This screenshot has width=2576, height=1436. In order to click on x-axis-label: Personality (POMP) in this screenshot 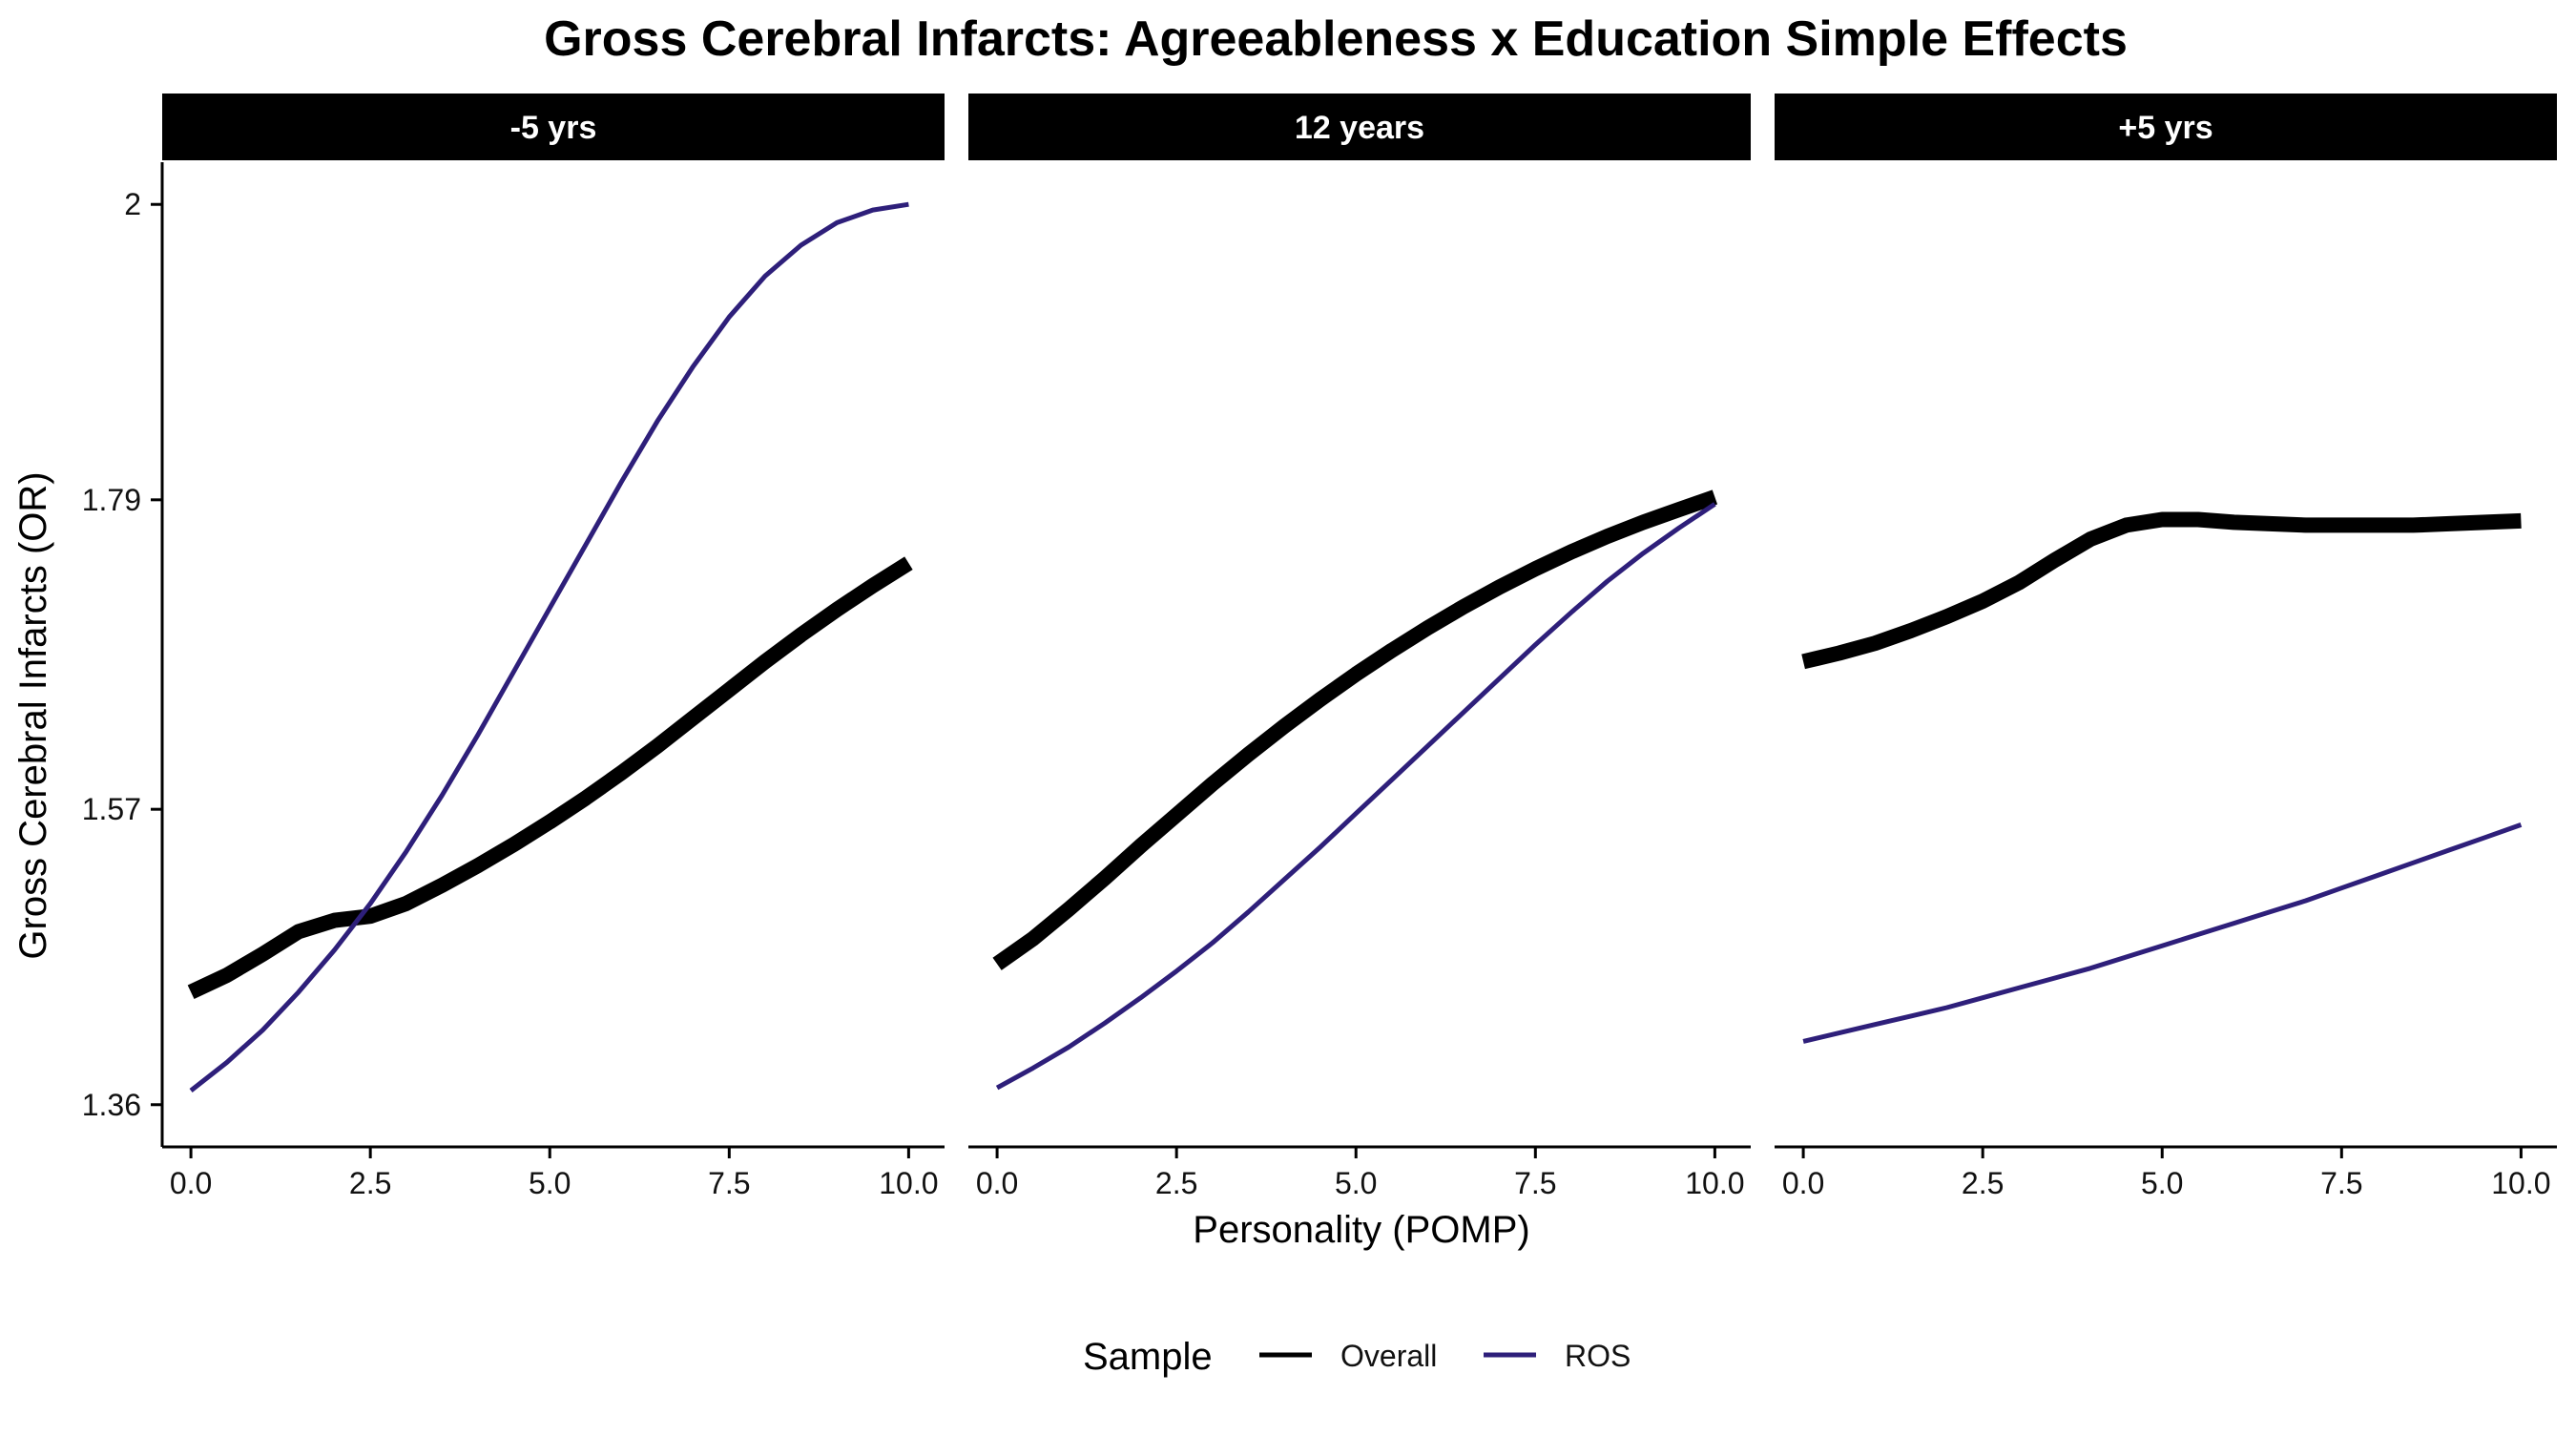, I will do `click(1361, 1230)`.